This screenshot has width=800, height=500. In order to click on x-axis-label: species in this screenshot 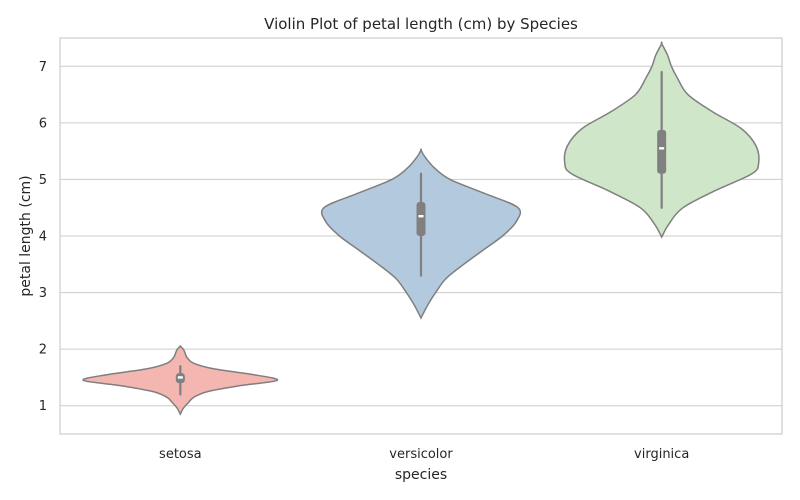, I will do `click(421, 475)`.